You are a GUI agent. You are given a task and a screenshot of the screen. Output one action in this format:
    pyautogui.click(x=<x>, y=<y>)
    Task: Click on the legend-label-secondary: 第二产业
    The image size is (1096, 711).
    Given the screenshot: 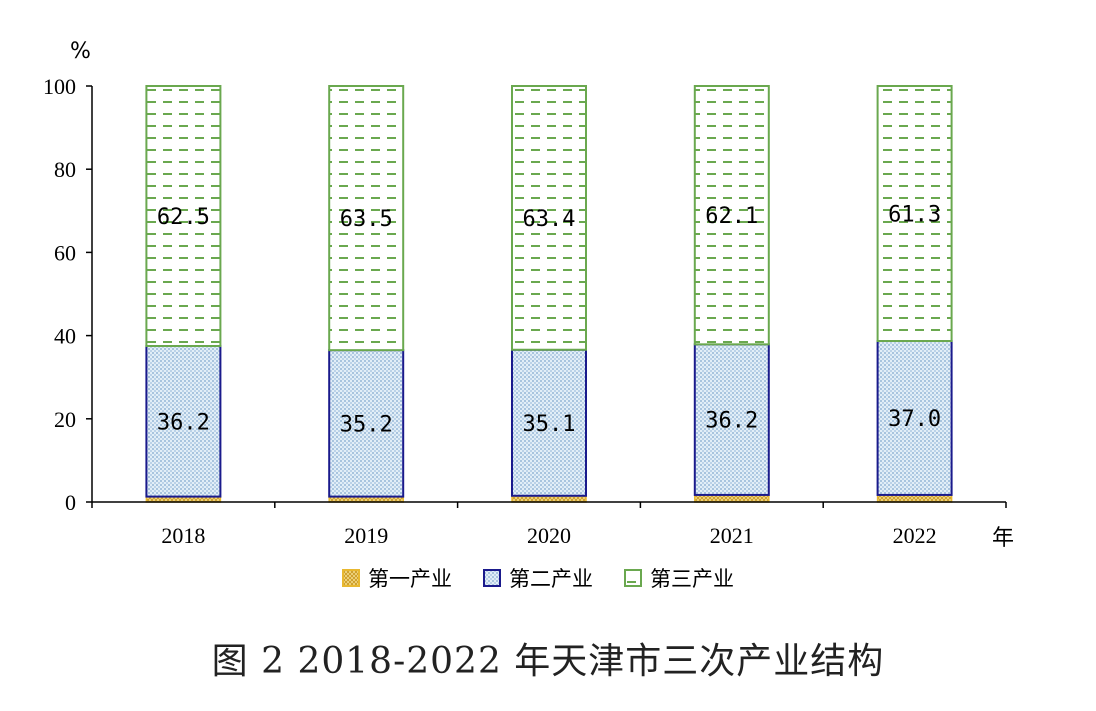 What is the action you would take?
    pyautogui.click(x=551, y=579)
    